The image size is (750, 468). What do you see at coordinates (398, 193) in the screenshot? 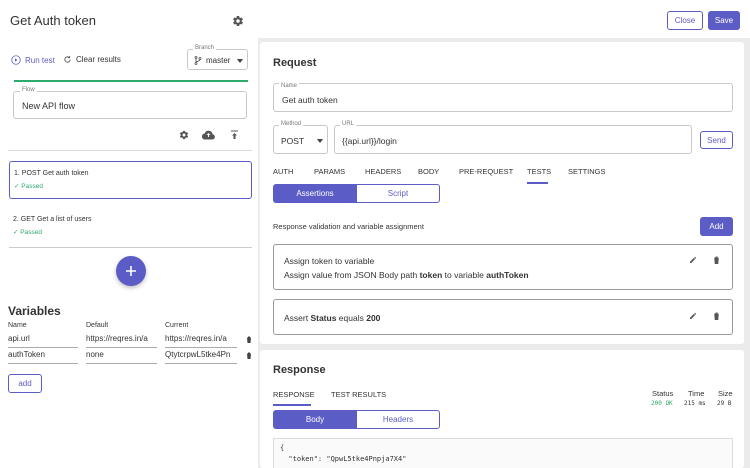
I see `subtab-script: Script` at bounding box center [398, 193].